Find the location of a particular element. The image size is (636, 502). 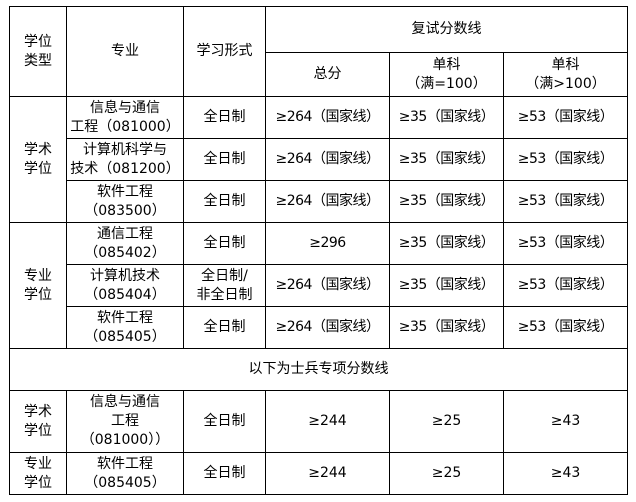

header-study-mode: 学习形式 is located at coordinates (224, 51).